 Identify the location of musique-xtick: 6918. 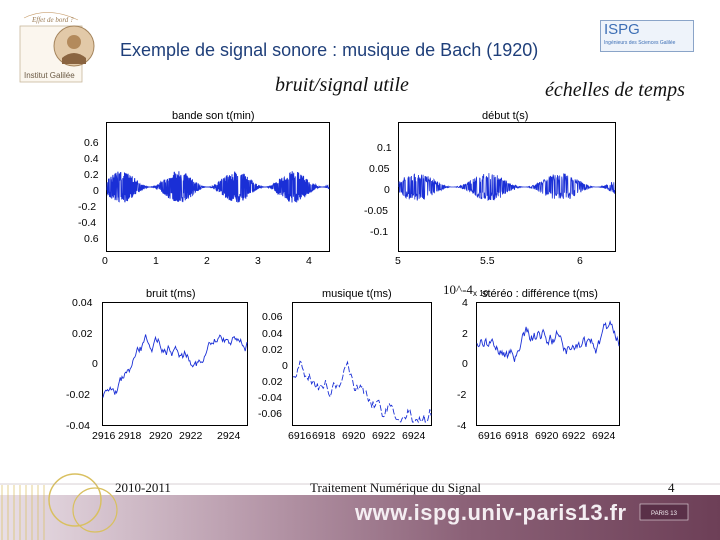
(324, 436).